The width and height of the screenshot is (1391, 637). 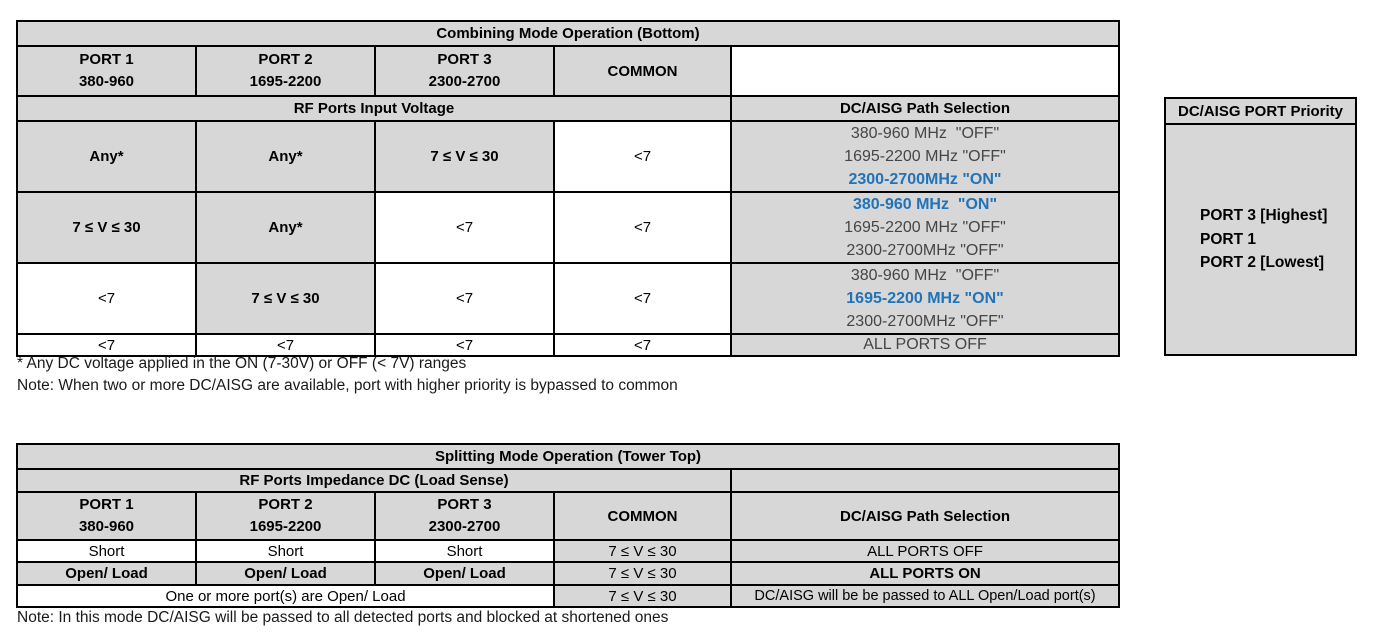 I want to click on splitting-table-title: Splitting Mode Operation (Tower Top), so click(x=568, y=456).